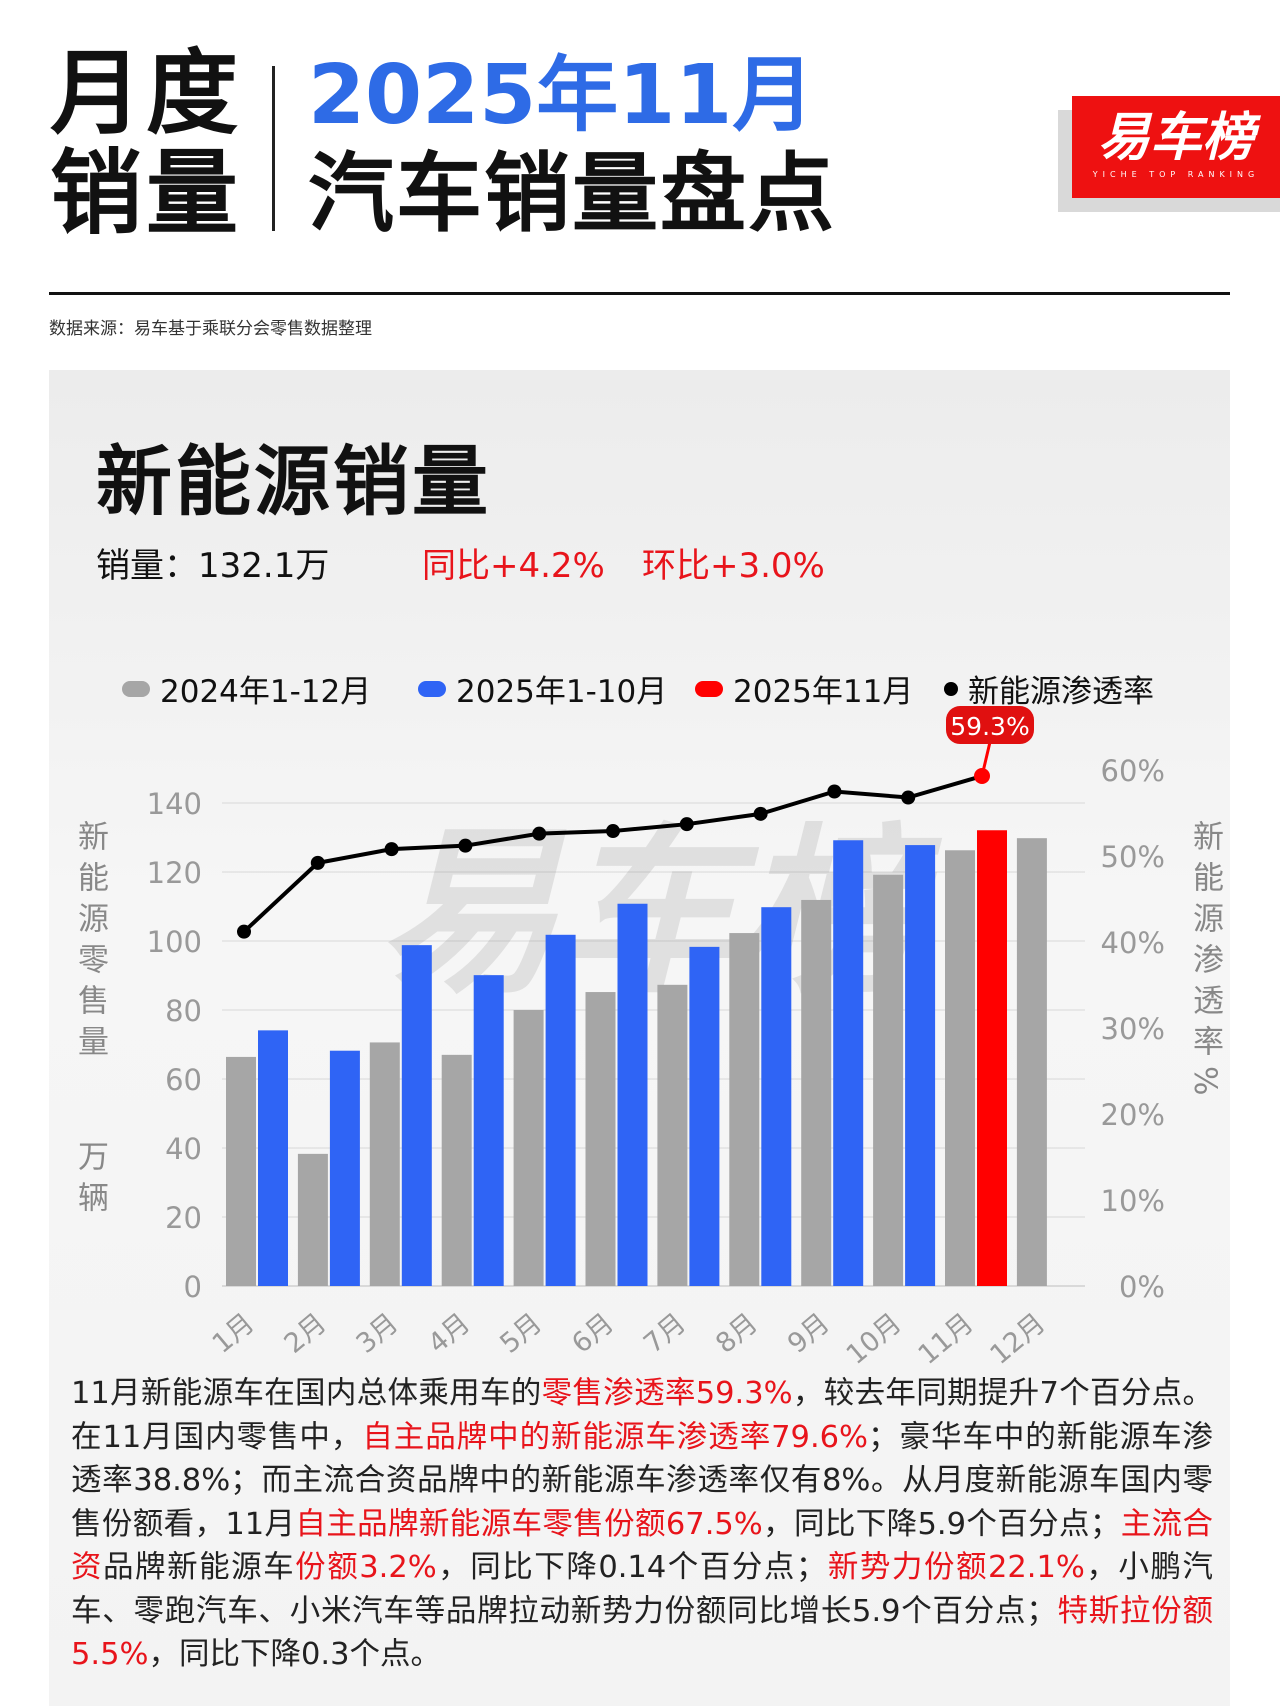 The width and height of the screenshot is (1280, 1706). What do you see at coordinates (213, 566) in the screenshot?
I see `sales-total: 销量：132.1万` at bounding box center [213, 566].